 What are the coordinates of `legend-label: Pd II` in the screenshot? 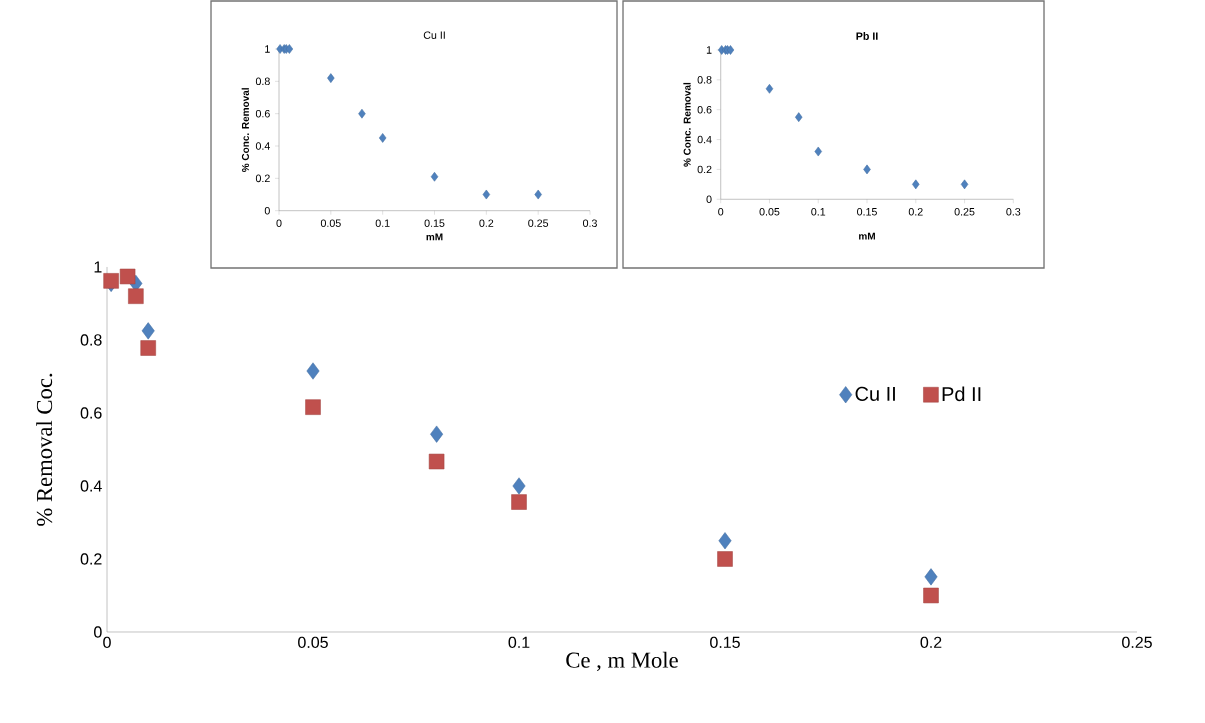 It's located at (961, 394).